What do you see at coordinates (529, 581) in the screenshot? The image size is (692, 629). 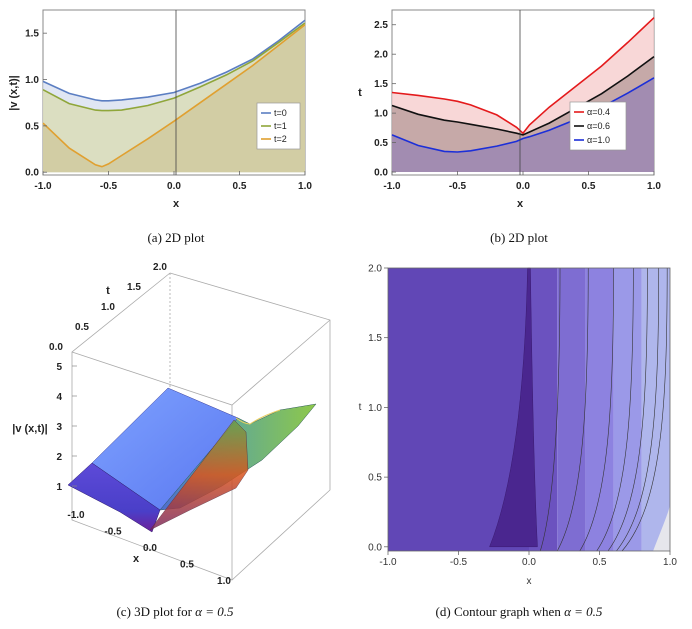 I see `panel-d-xlabel: x` at bounding box center [529, 581].